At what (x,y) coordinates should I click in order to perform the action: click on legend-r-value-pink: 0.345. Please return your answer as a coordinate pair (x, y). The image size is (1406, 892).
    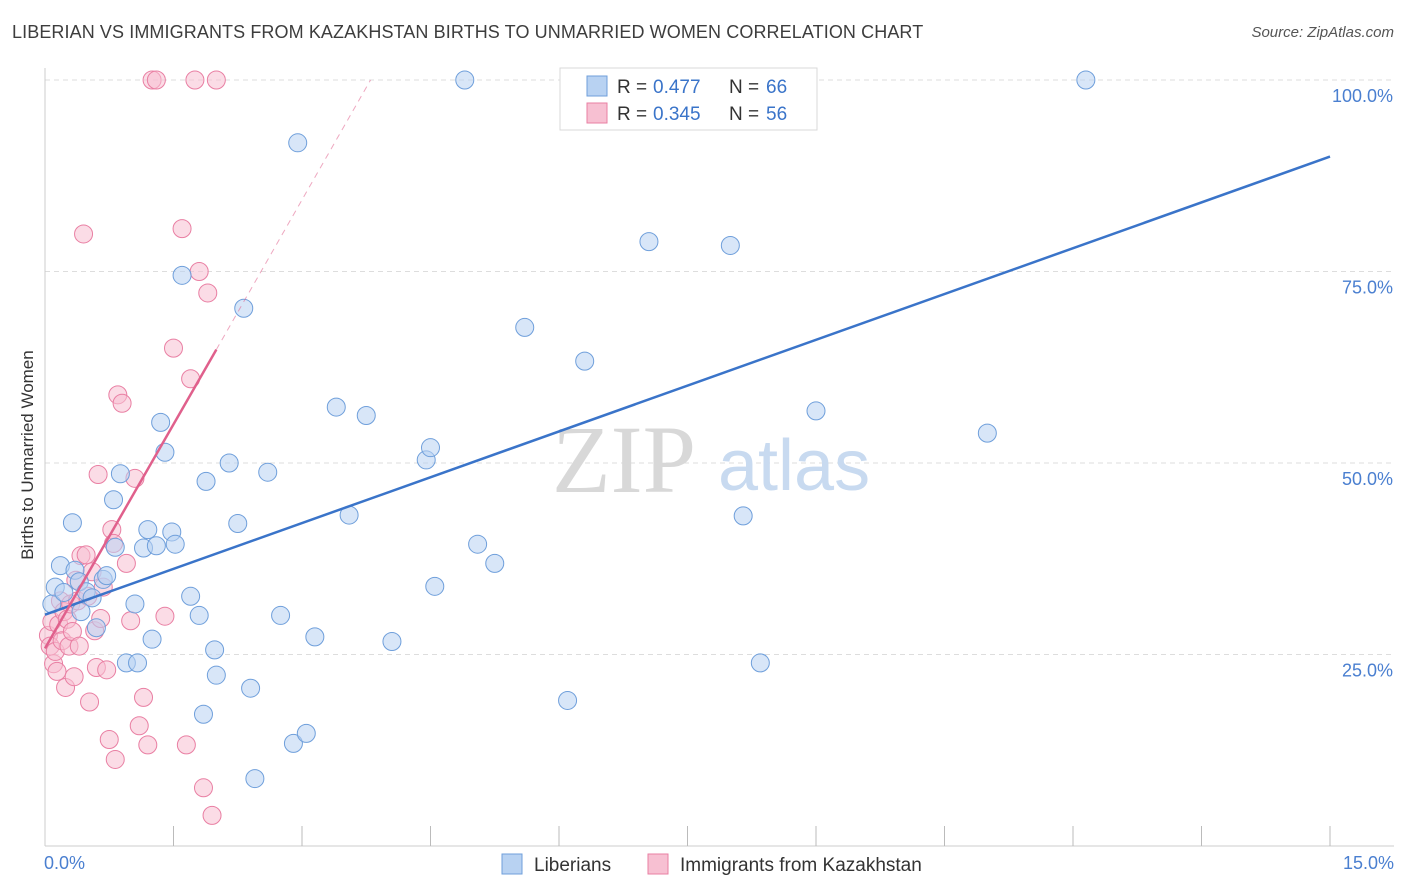
    Looking at the image, I should click on (677, 114).